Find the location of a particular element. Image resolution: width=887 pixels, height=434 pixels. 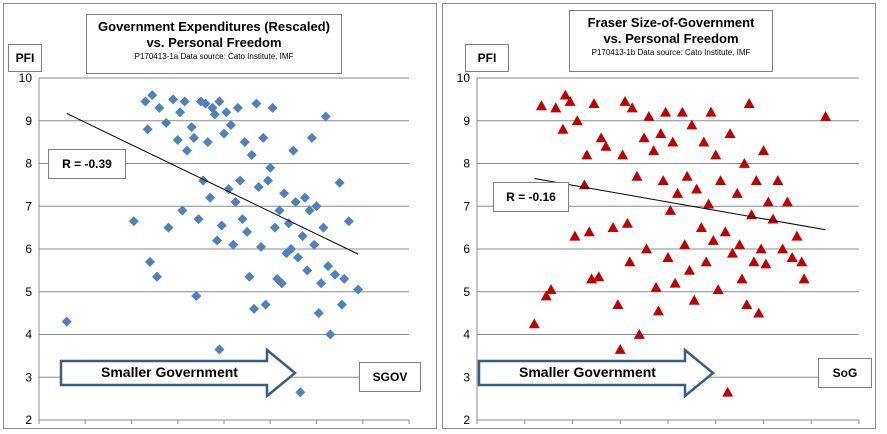

correlation-annotation: R = -0.39 is located at coordinates (87, 164).